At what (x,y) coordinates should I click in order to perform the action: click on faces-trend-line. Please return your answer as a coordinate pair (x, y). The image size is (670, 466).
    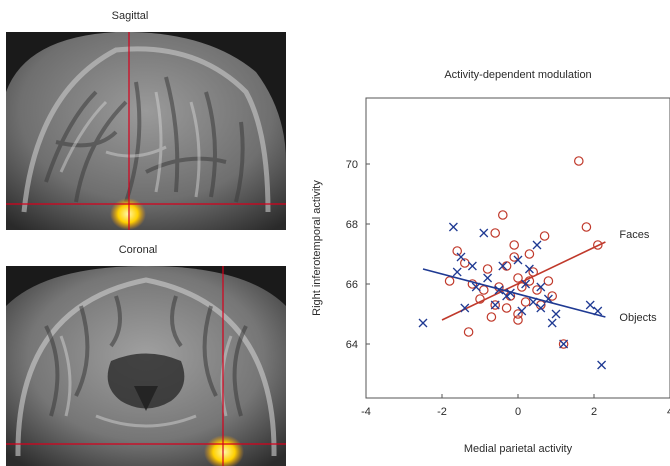
    Looking at the image, I should click on (523, 281).